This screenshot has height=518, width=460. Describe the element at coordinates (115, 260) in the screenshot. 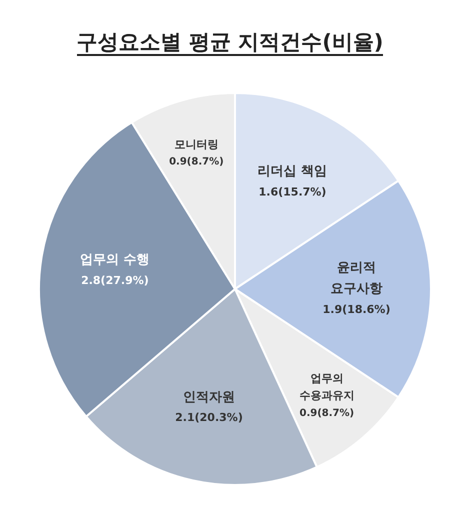

I see `slice-label: 업무의 수행` at that location.